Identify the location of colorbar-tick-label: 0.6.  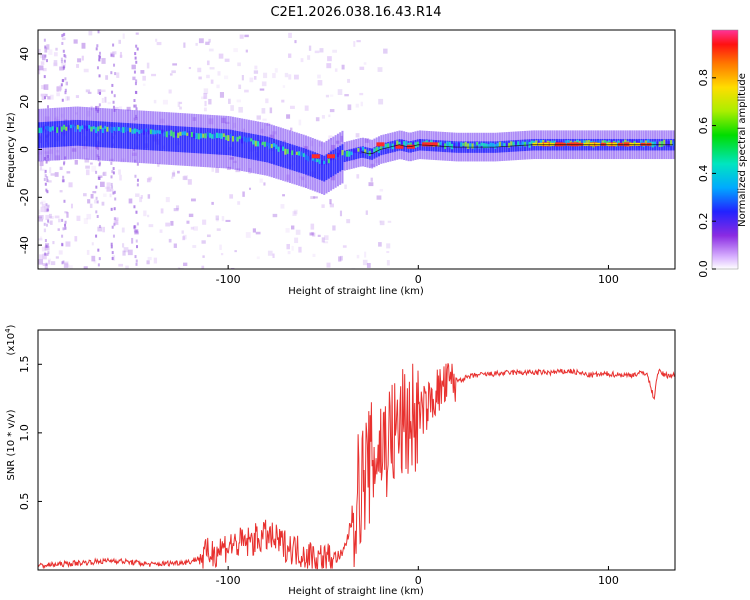
(703, 126).